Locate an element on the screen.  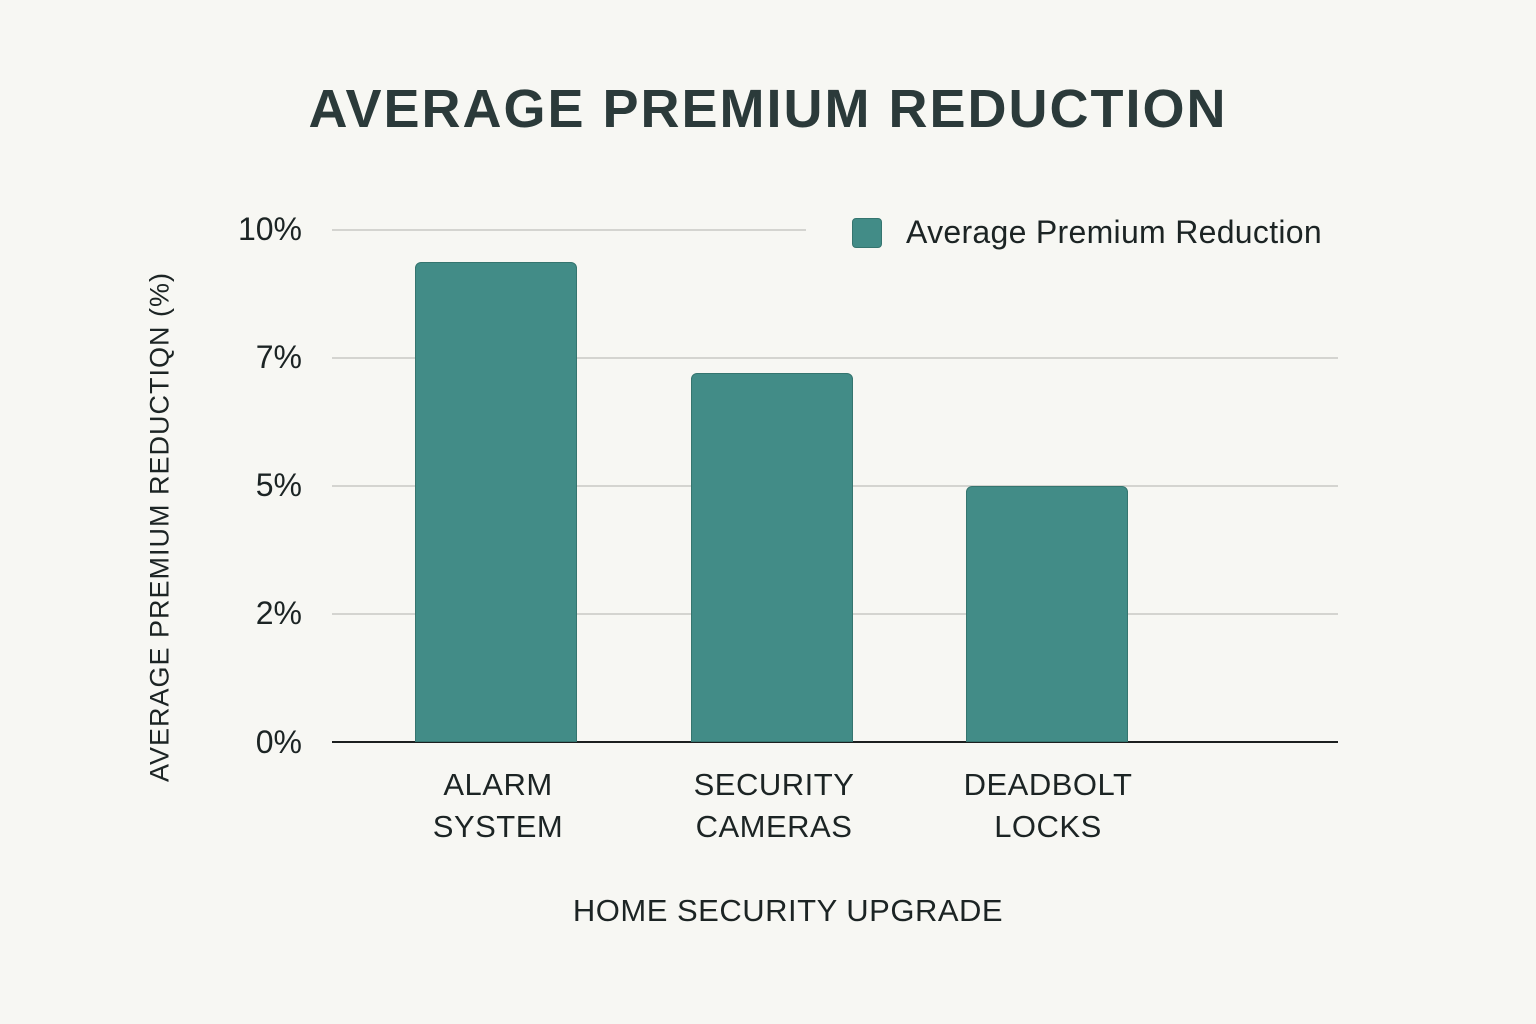
x-tick-label-deadbolt-locks: DEADBOLT LOCKS is located at coordinates (1048, 805).